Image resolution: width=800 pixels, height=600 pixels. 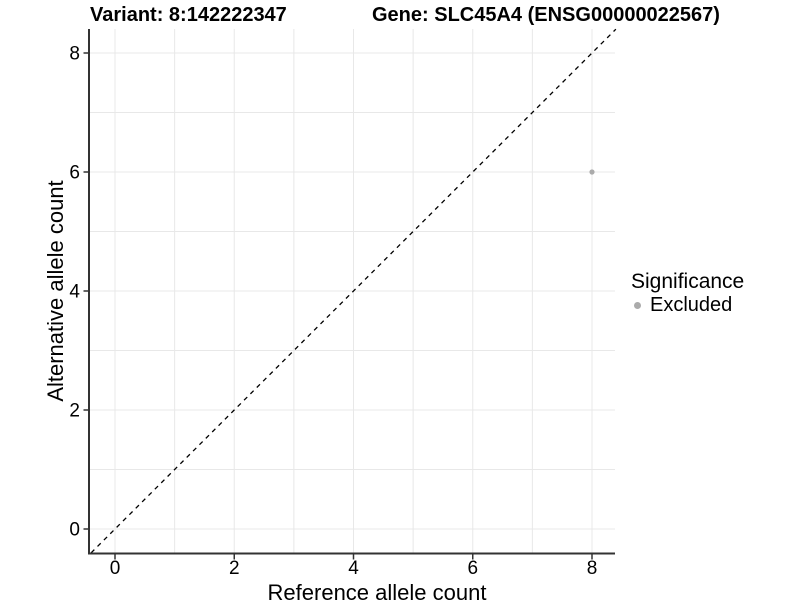 What do you see at coordinates (592, 568) in the screenshot?
I see `x-tick-label: 8` at bounding box center [592, 568].